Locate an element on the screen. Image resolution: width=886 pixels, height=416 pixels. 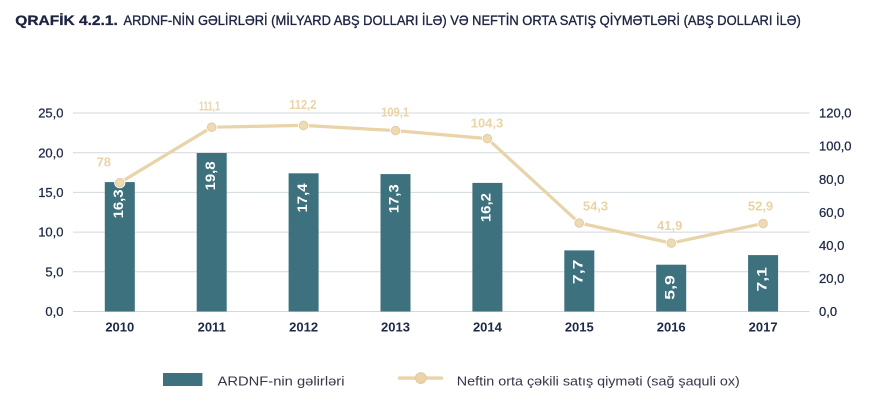
svg-text: 17,4 is located at coordinates (302, 198).